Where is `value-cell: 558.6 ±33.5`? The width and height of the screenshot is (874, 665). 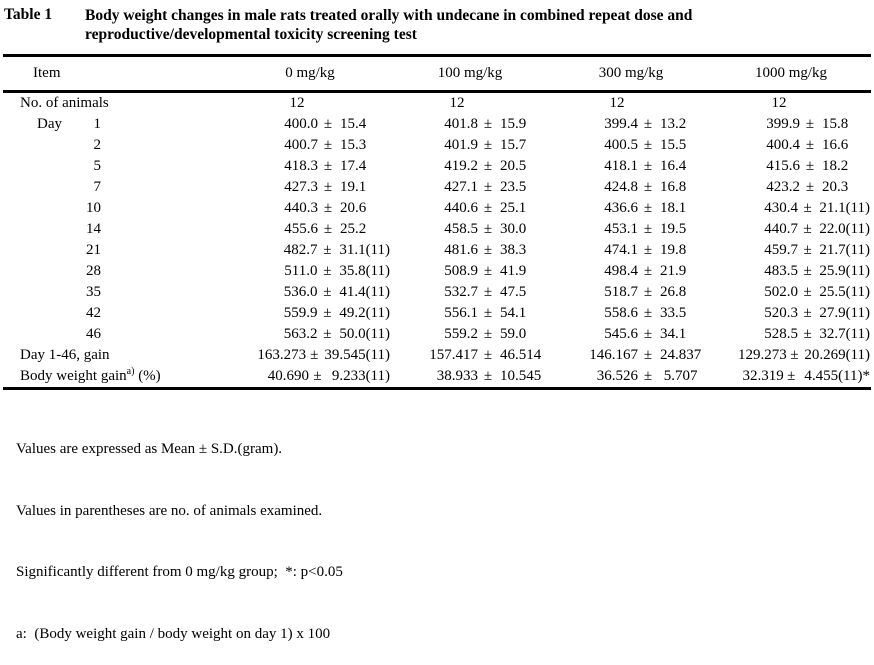 value-cell: 558.6 ±33.5 is located at coordinates (631, 313).